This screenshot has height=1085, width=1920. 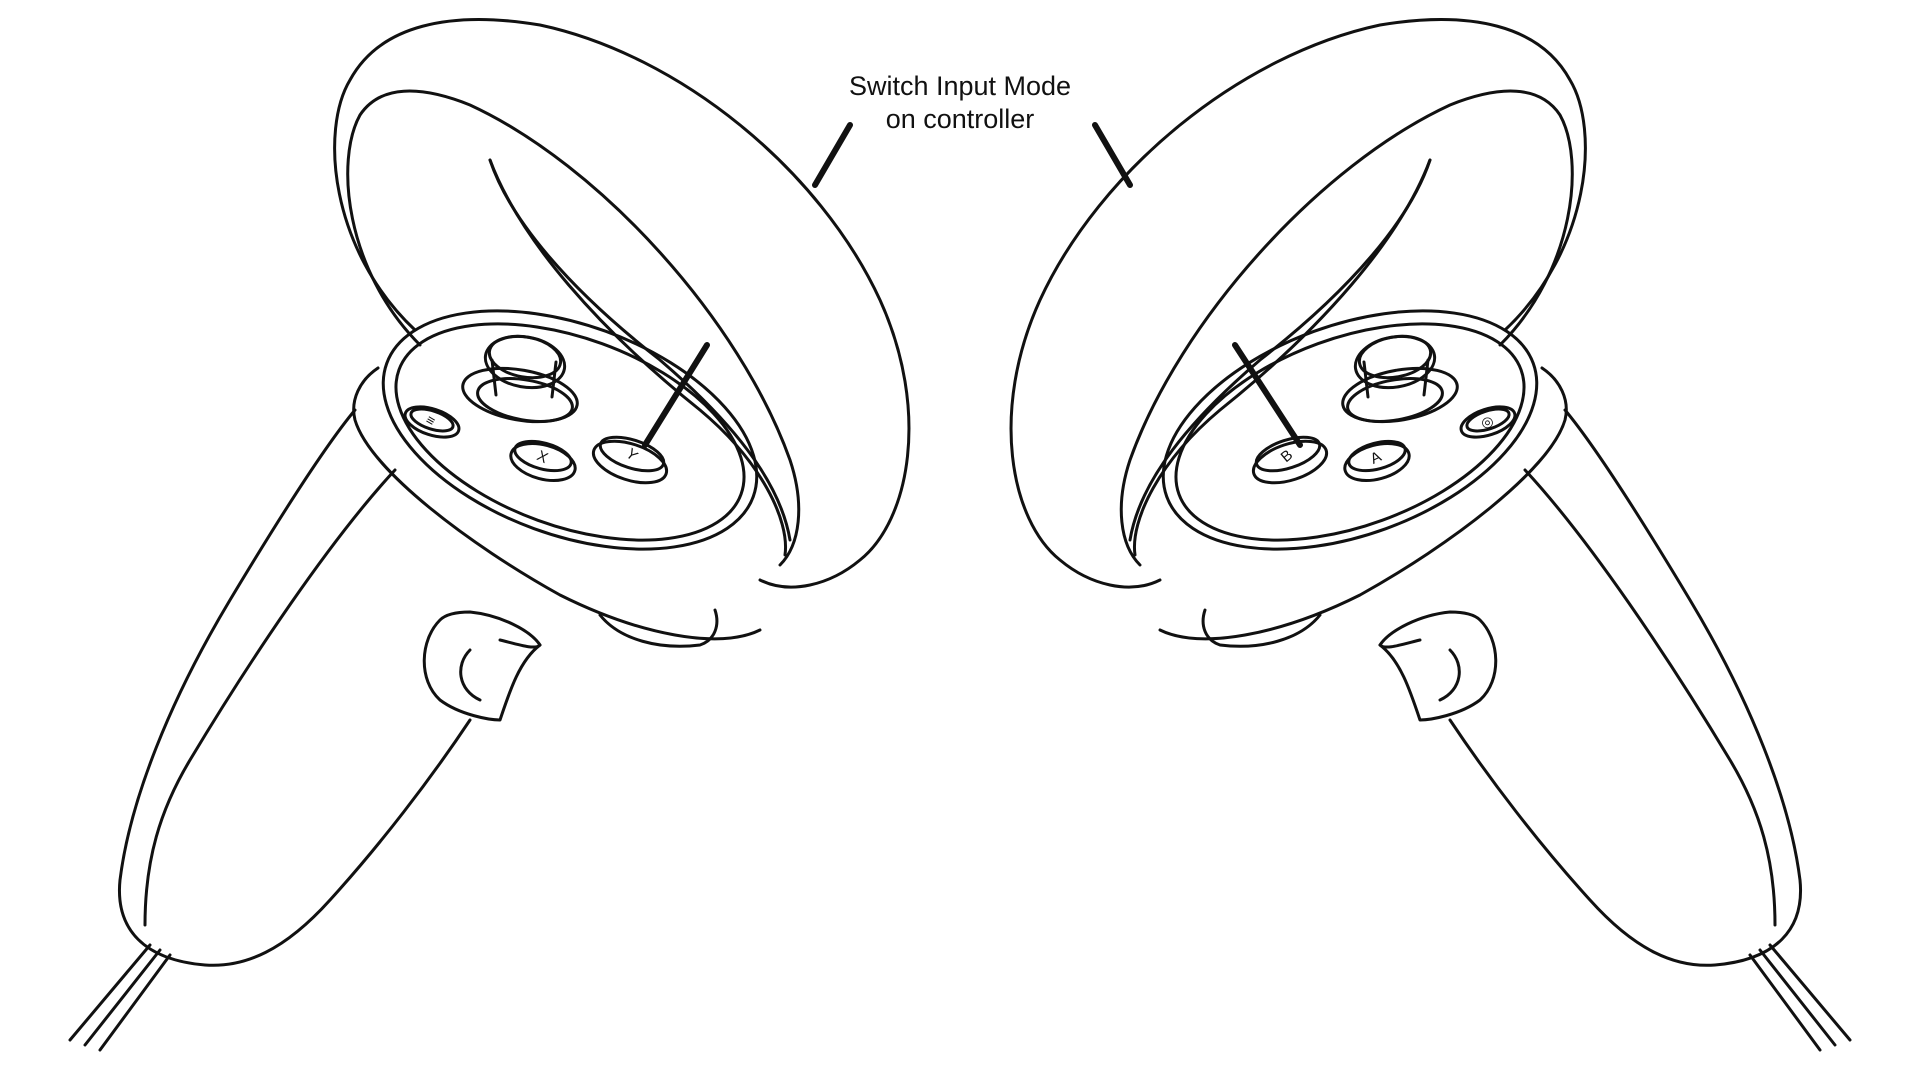 I want to click on right-trigger, so click(x=1438, y=666).